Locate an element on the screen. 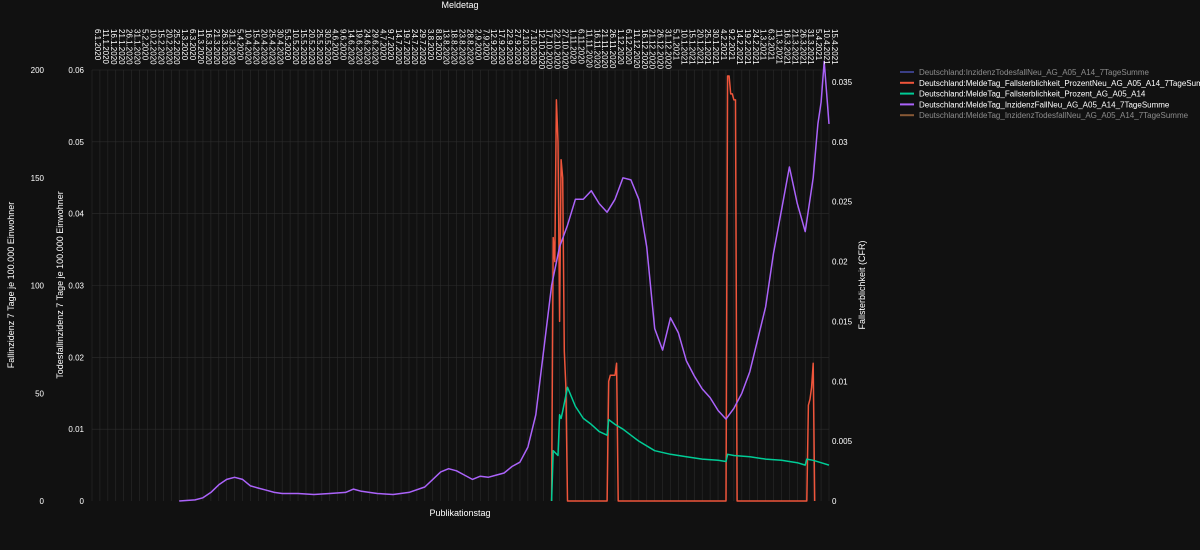 This screenshot has height=550, width=1200. y-right-tick-label: 0.02 is located at coordinates (840, 262).